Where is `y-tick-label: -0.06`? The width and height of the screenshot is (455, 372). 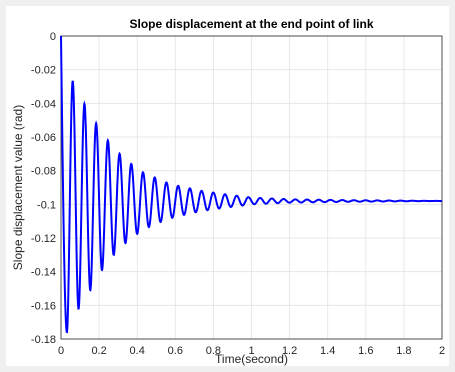
y-tick-label: -0.06 is located at coordinates (43, 138).